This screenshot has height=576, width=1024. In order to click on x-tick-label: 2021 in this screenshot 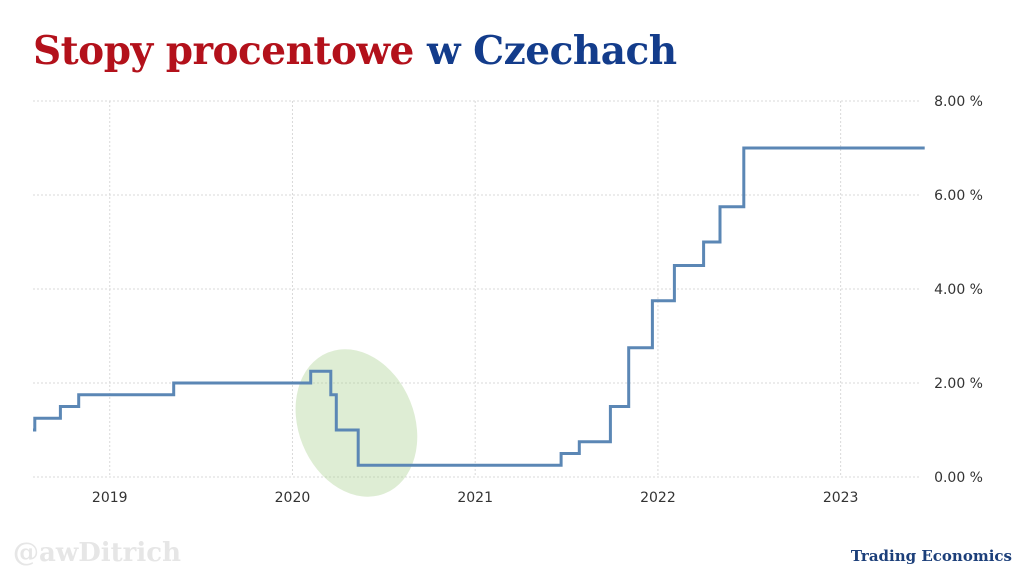, I will do `click(475, 498)`.